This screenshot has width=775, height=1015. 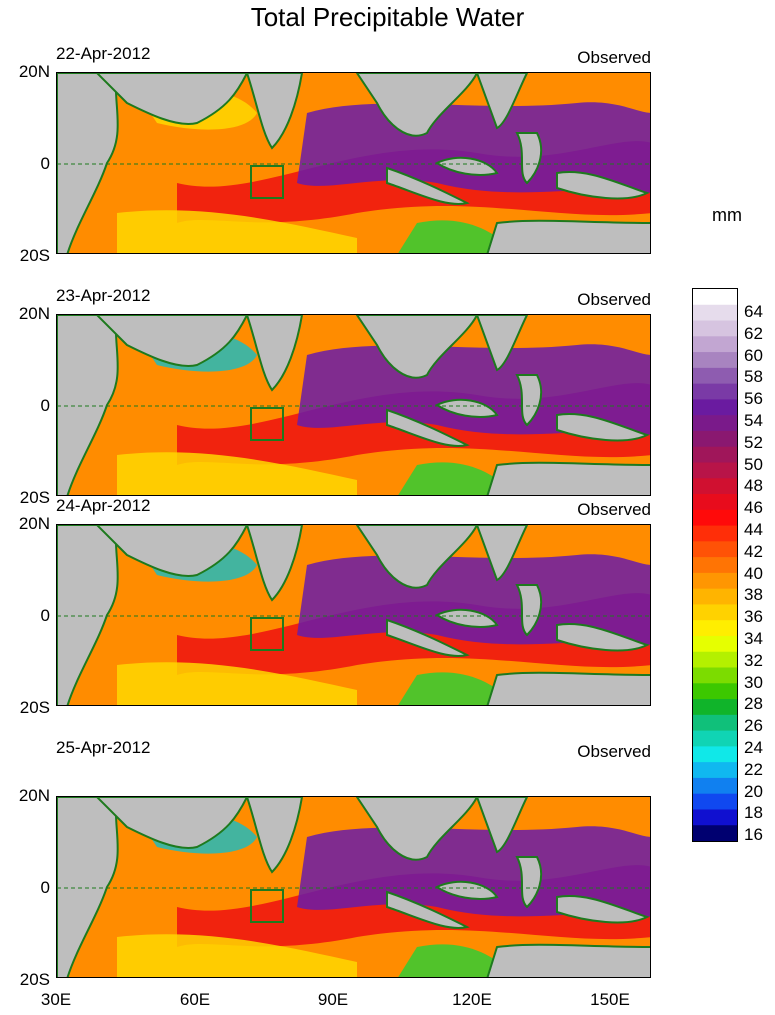 I want to click on lon-label-60e: 60E, so click(x=195, y=999).